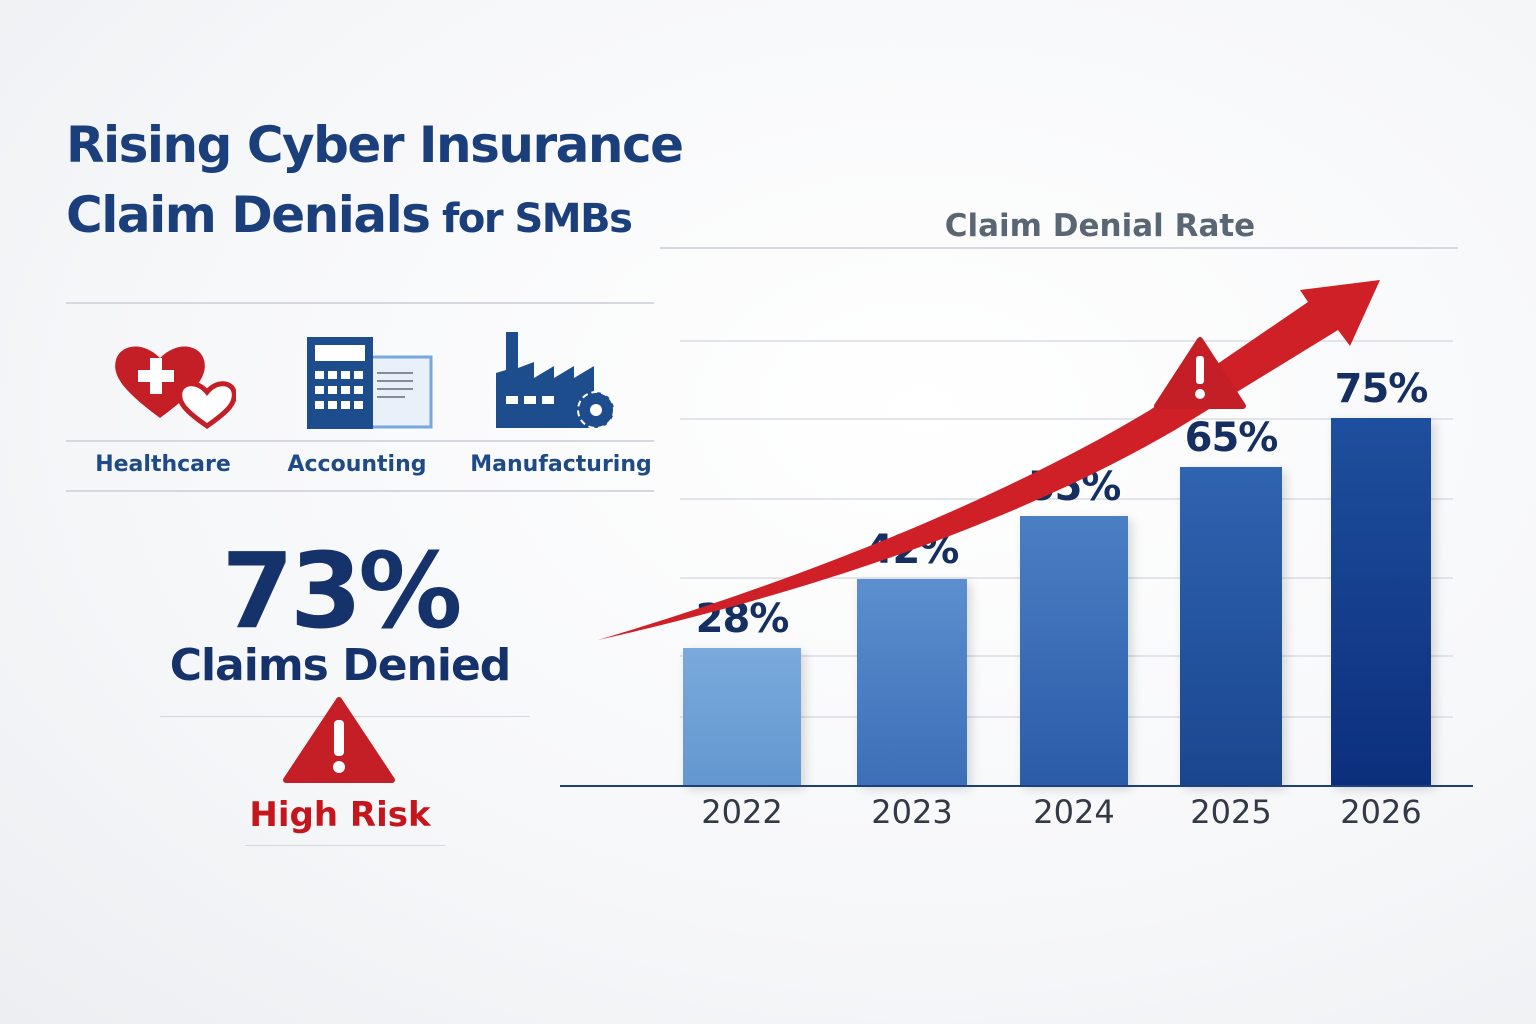 The width and height of the screenshot is (1536, 1024). I want to click on data-label: 42%, so click(912, 550).